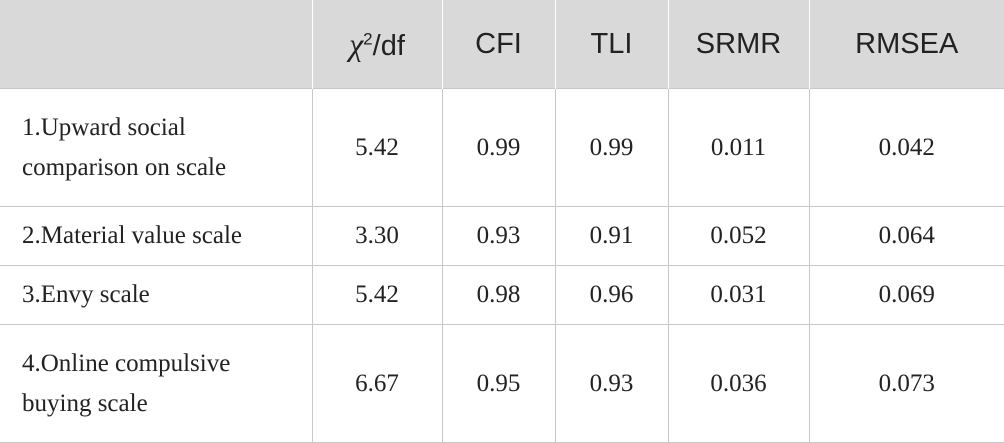  I want to click on row-label: 2.Material value scale, so click(156, 236).